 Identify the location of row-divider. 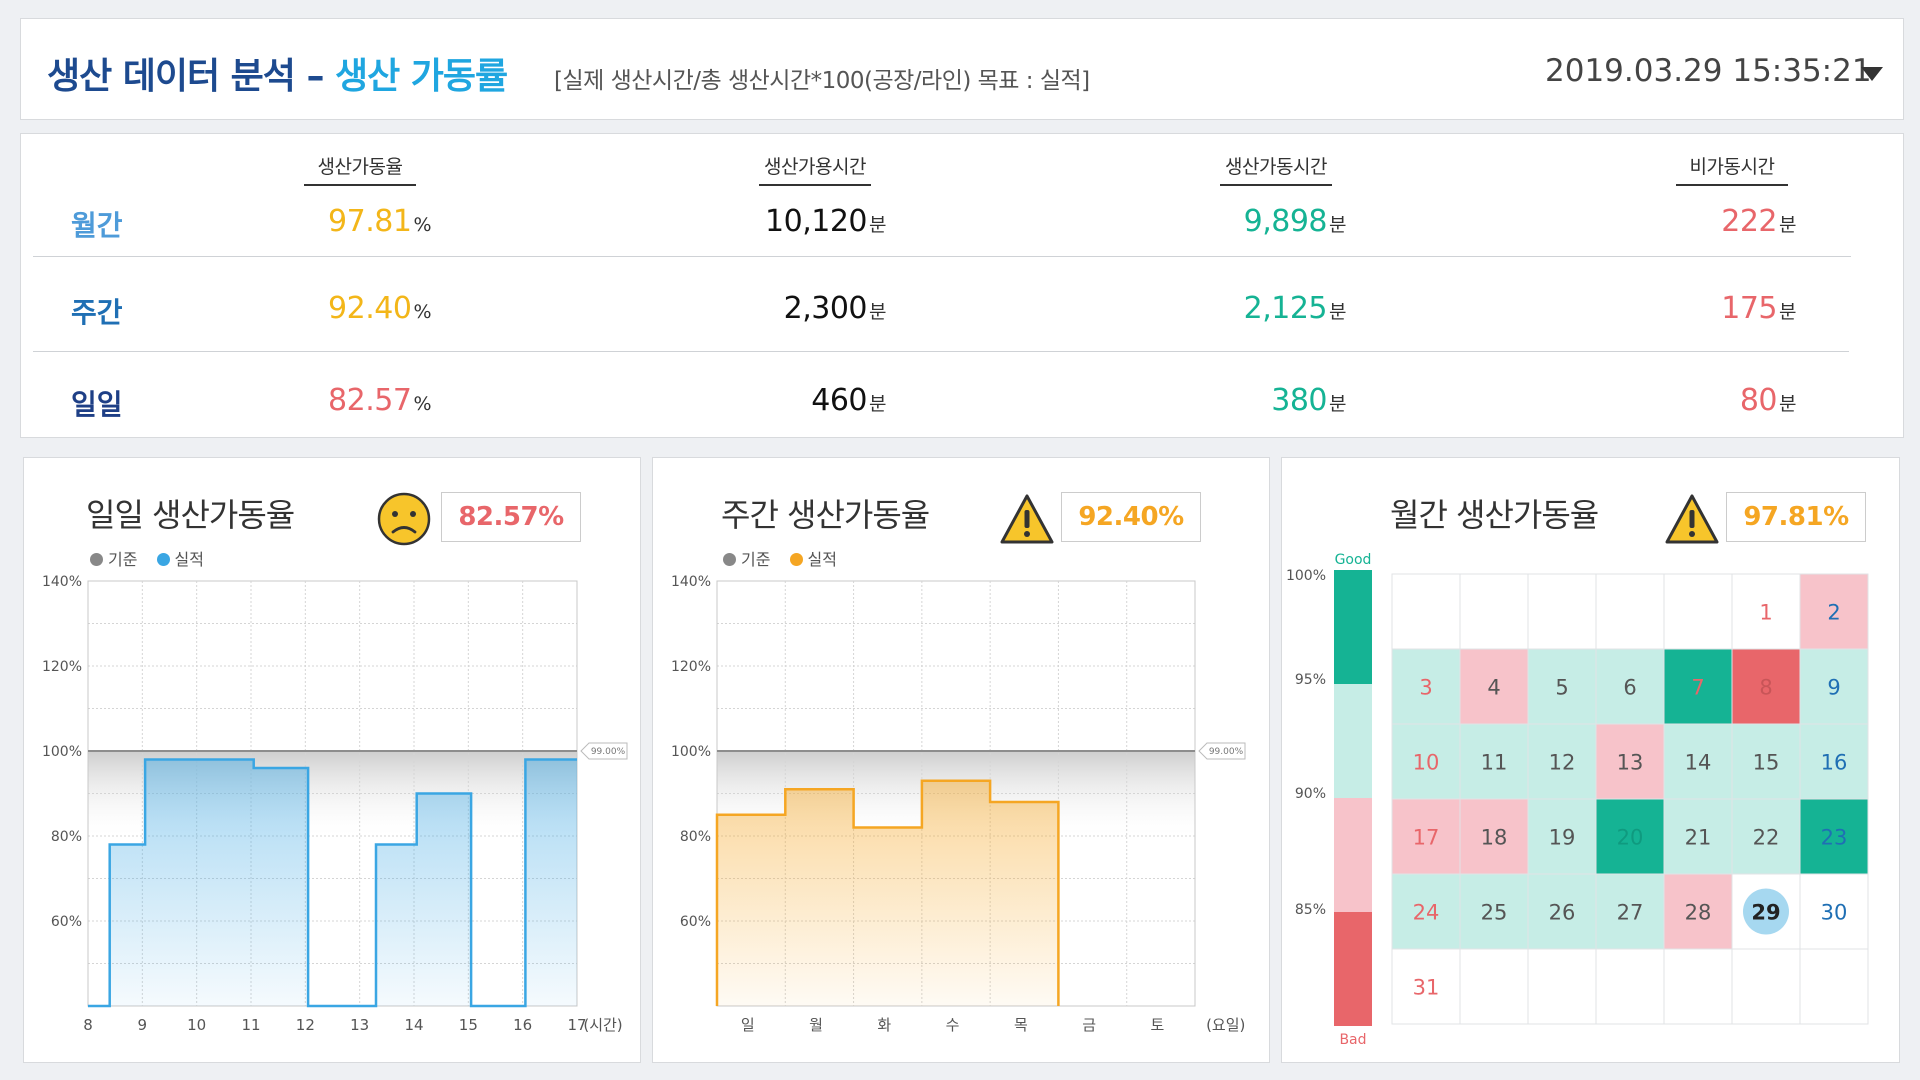
(942, 256).